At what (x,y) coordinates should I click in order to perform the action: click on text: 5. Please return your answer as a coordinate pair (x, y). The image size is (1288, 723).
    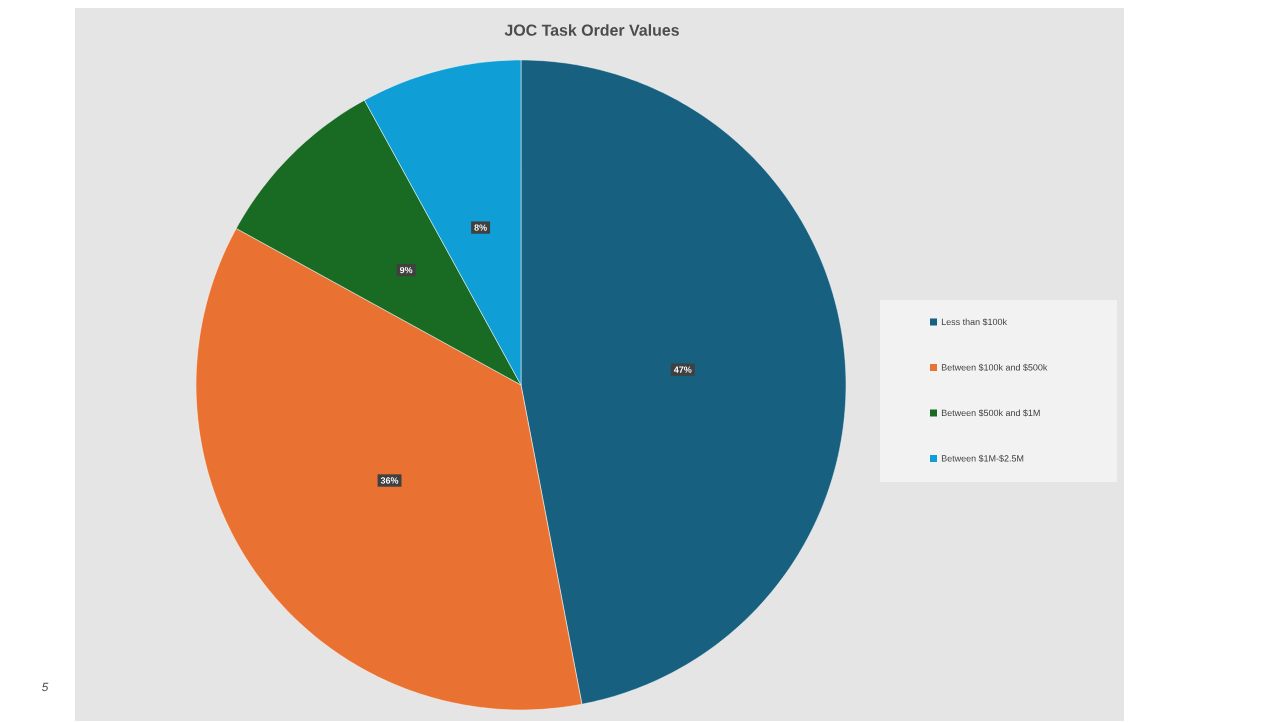
    Looking at the image, I should click on (45, 687).